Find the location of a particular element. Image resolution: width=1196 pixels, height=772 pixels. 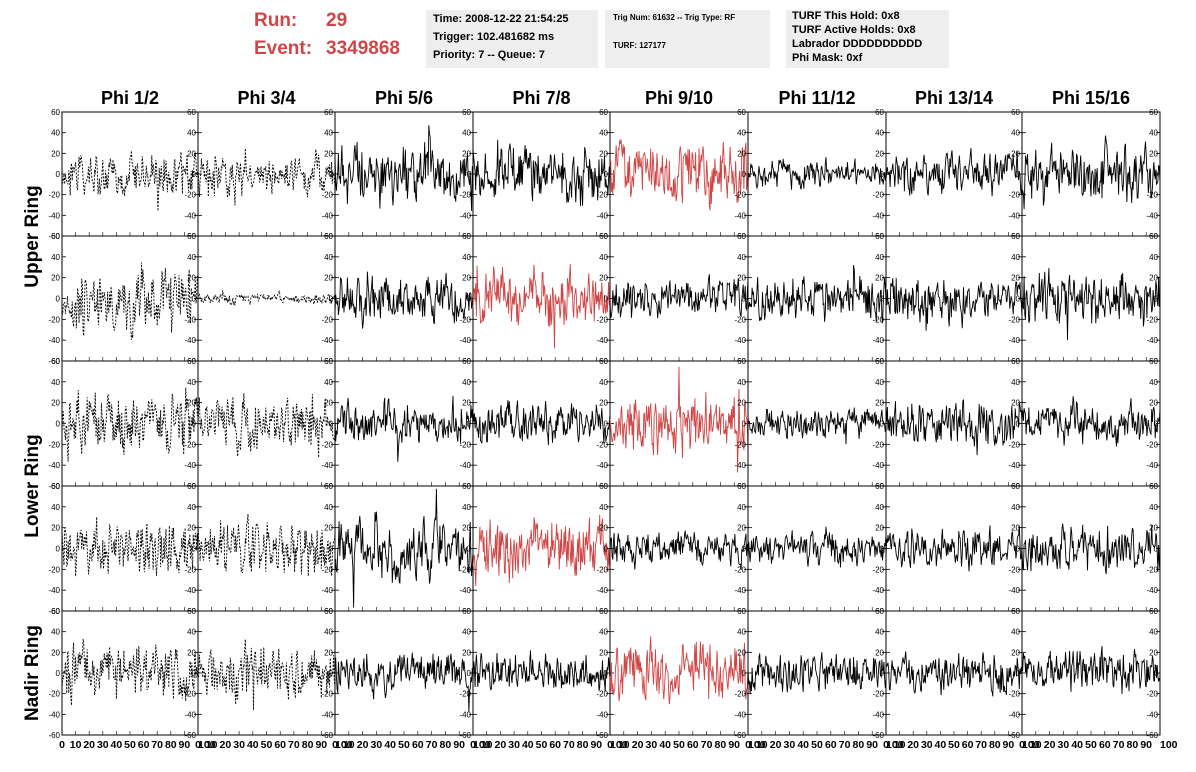

column-title: Phi 15/16 is located at coordinates (1091, 98).